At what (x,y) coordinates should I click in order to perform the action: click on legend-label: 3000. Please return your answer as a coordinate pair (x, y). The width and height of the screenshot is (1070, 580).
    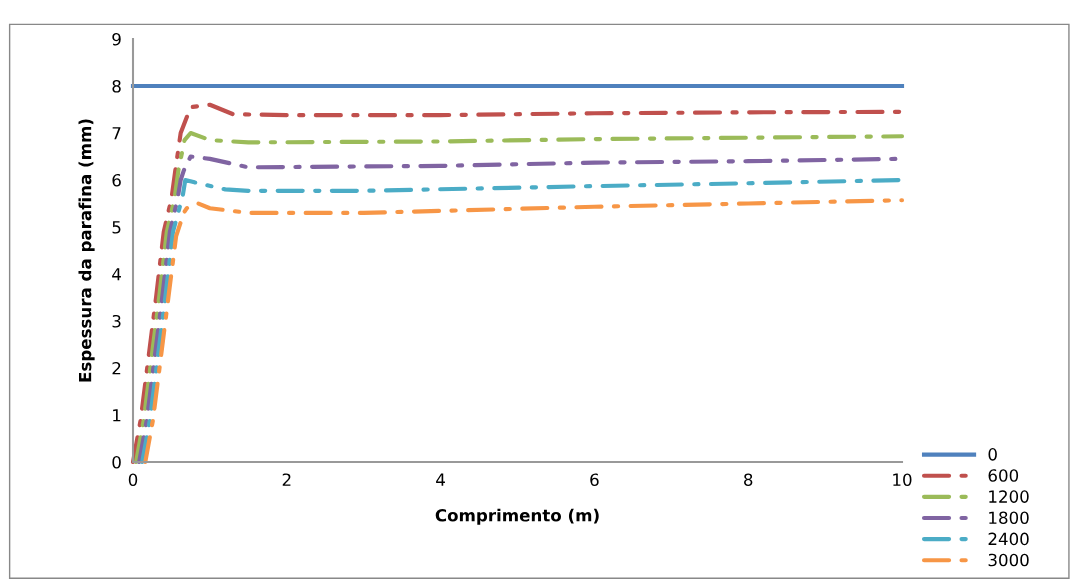
    Looking at the image, I should click on (1008, 560).